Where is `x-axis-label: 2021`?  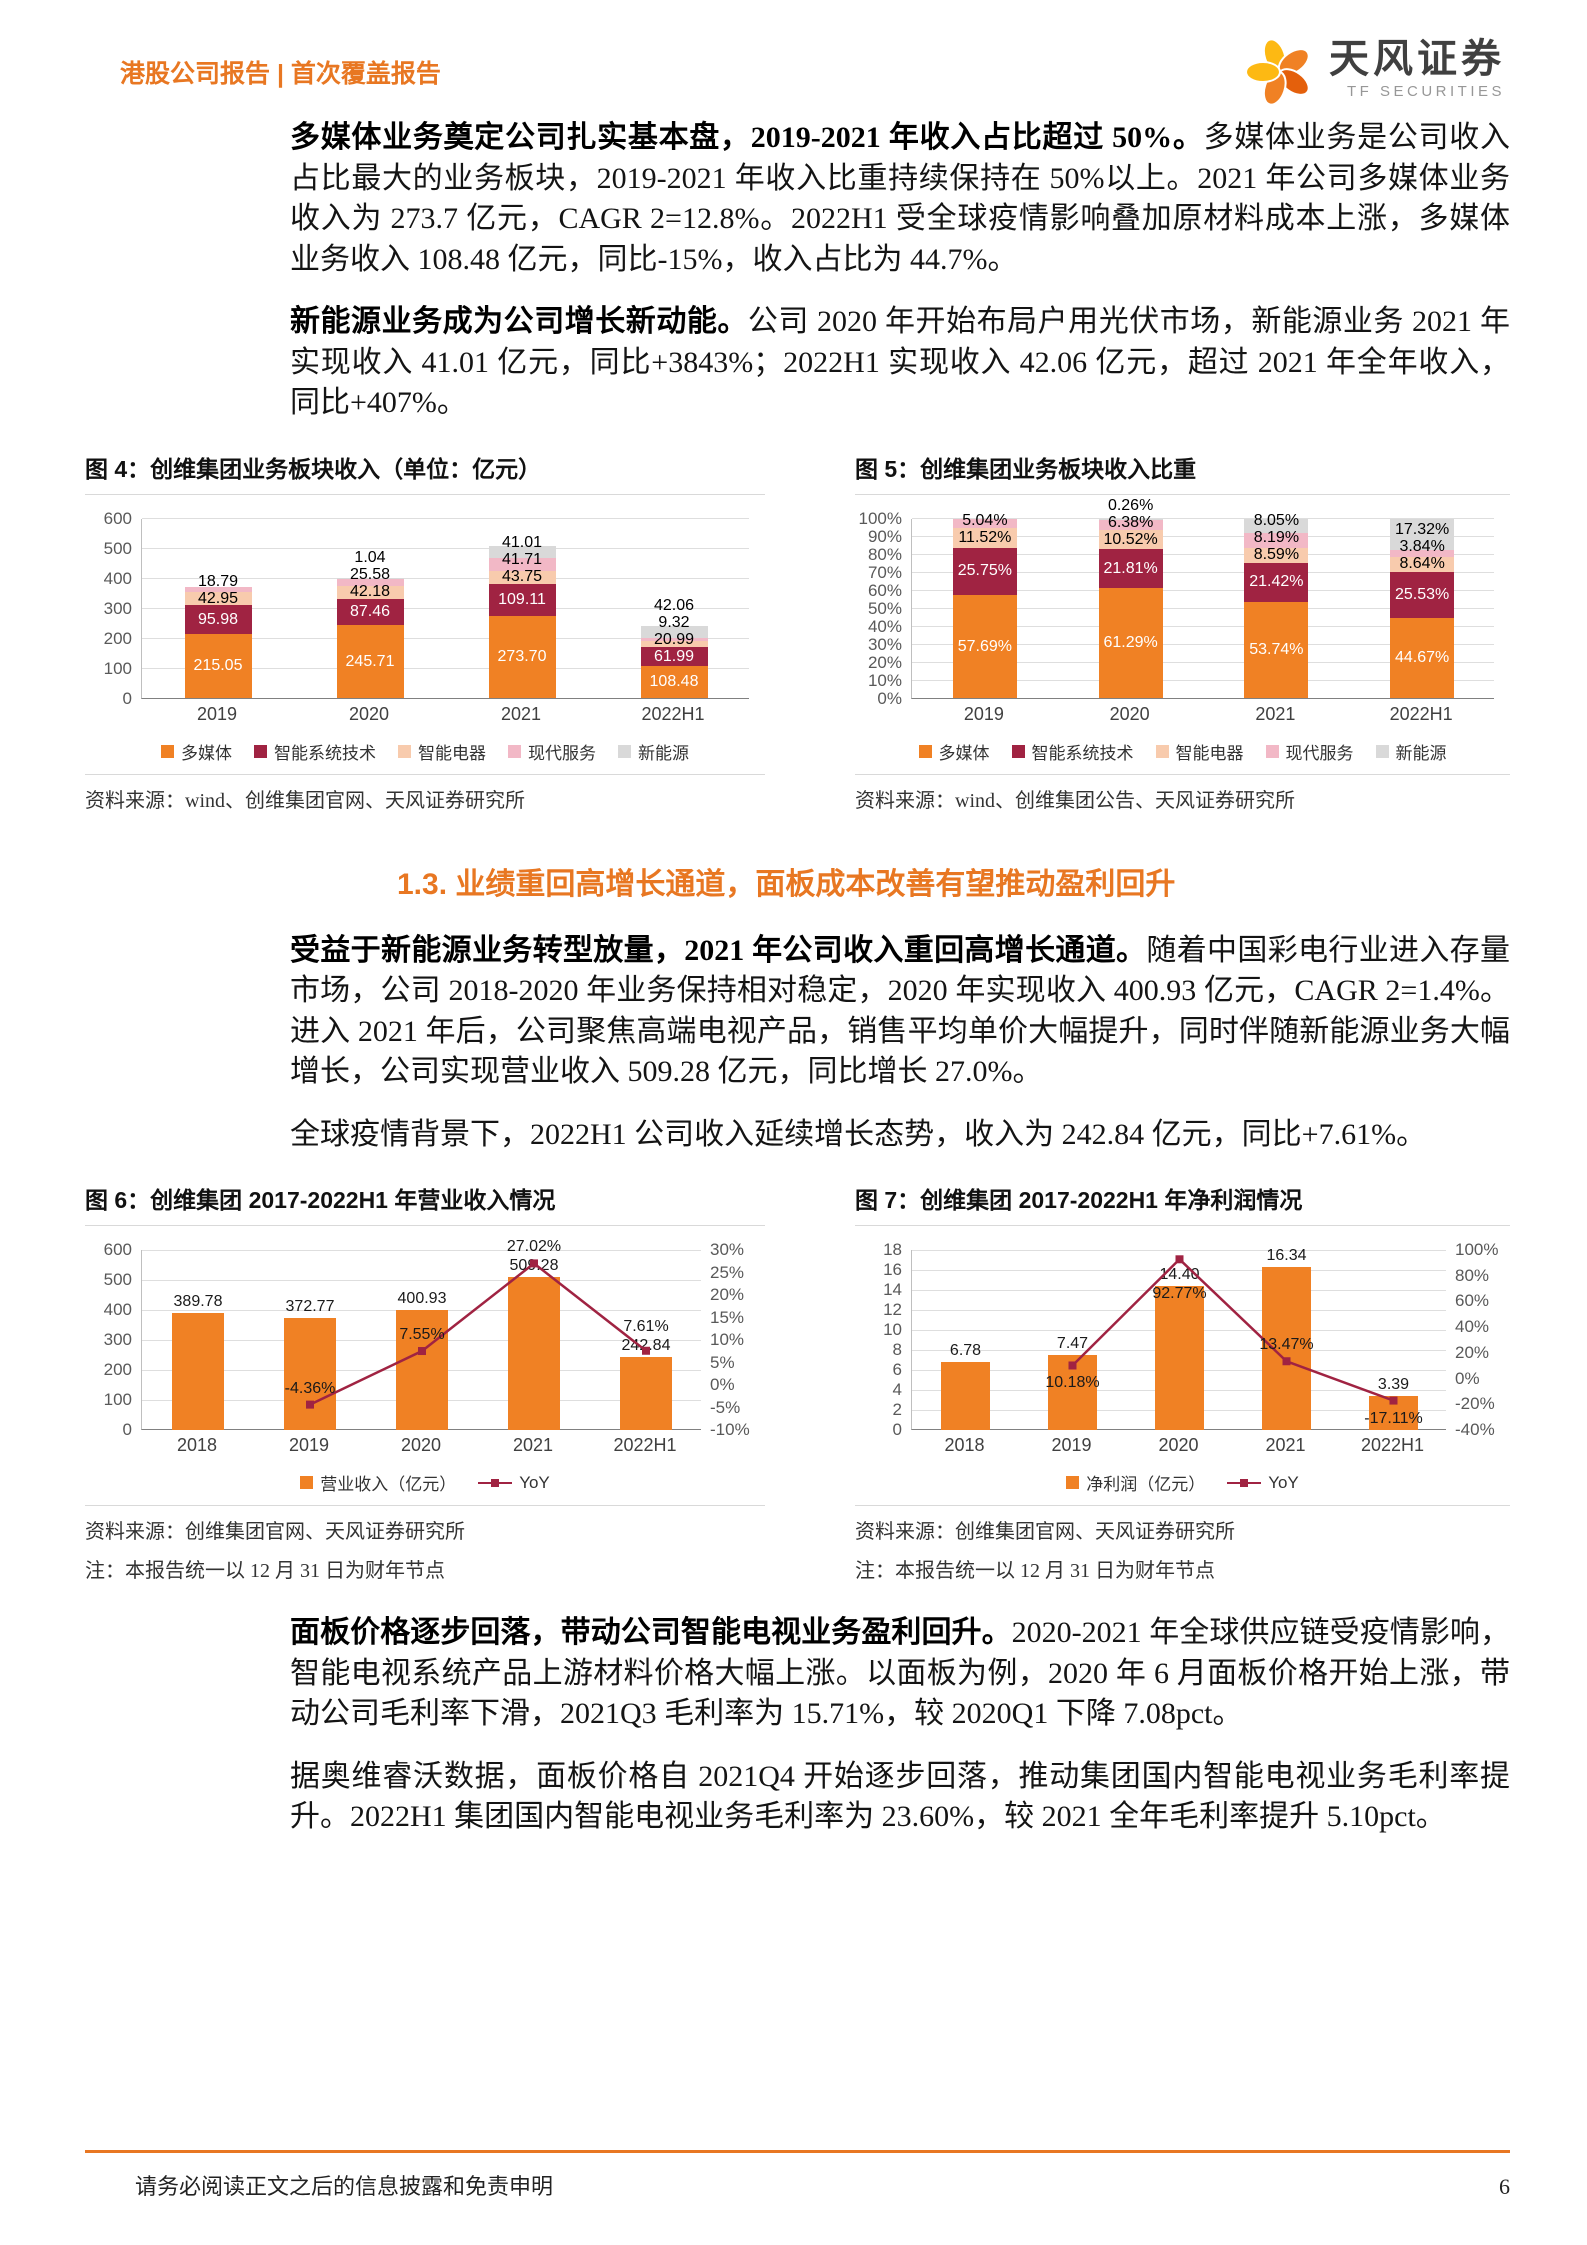
x-axis-label: 2021 is located at coordinates (521, 713).